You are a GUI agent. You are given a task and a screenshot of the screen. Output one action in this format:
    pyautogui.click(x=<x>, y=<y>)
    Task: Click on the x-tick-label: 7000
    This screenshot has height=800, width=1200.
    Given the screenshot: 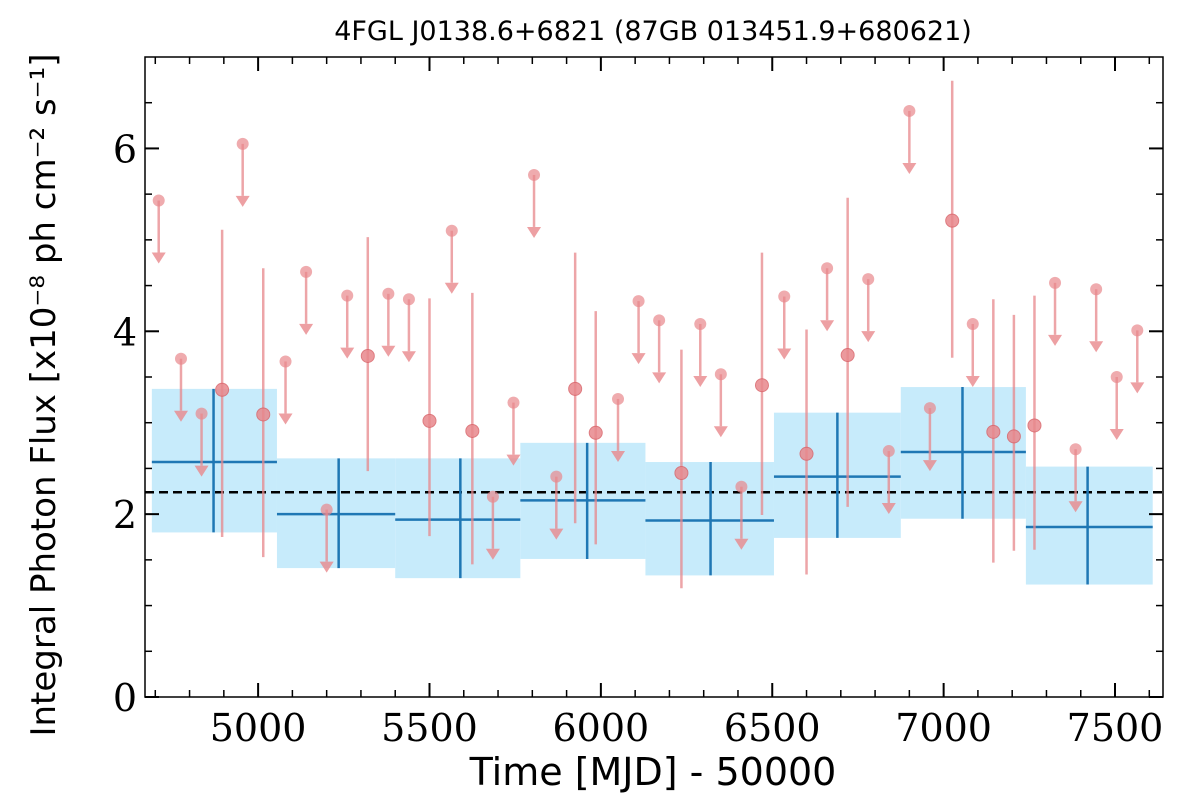 What is the action you would take?
    pyautogui.click(x=943, y=728)
    